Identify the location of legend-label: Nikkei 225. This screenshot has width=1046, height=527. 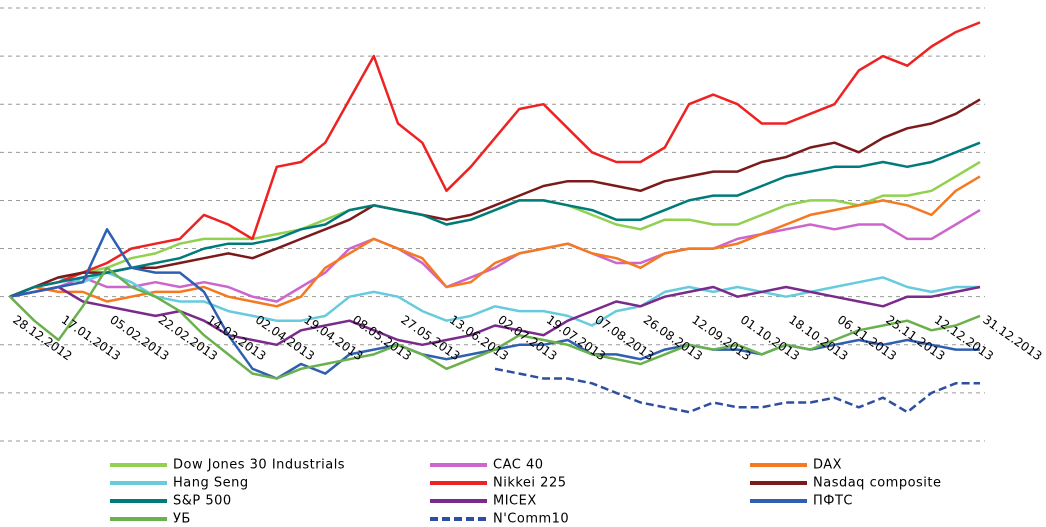
(530, 483).